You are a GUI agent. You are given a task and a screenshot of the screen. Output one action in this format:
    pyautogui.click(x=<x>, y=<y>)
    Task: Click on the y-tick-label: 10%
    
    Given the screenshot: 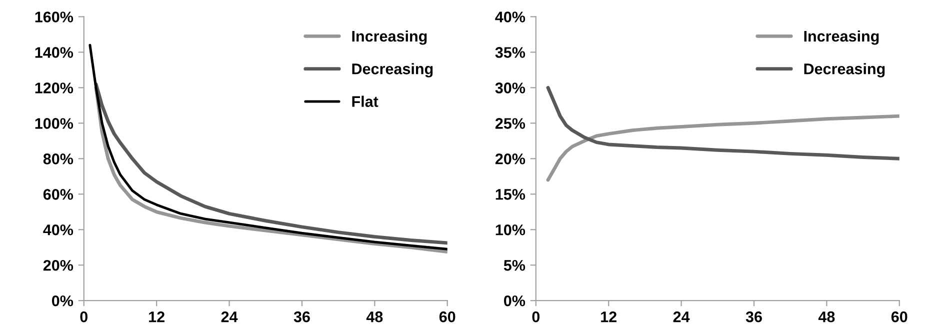 What is the action you would take?
    pyautogui.click(x=511, y=230)
    